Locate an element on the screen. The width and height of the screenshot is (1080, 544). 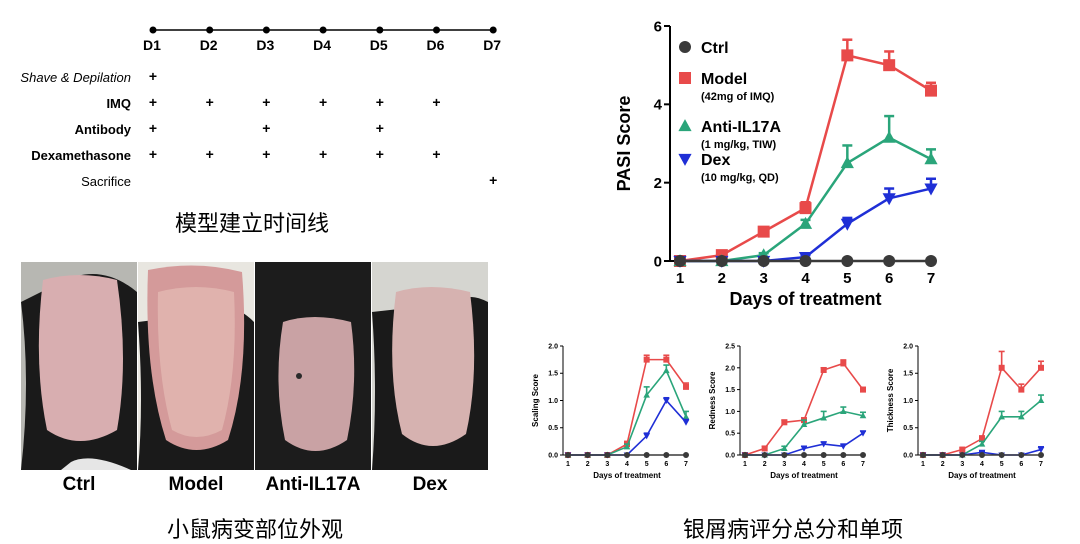
timeline-row-label: Sacrifice is located at coordinates (106, 181).